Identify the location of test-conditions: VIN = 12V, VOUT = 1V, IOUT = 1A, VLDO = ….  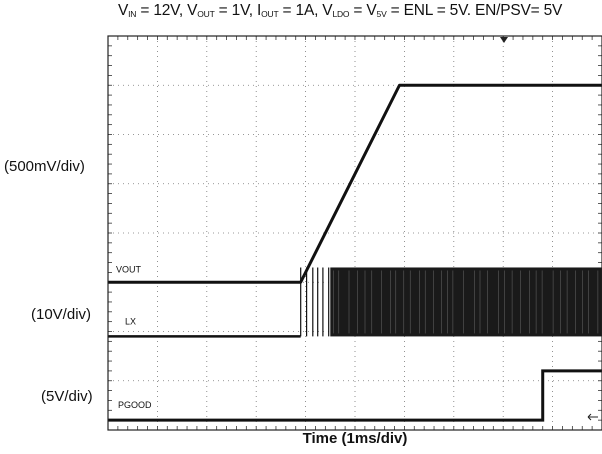
(340, 10).